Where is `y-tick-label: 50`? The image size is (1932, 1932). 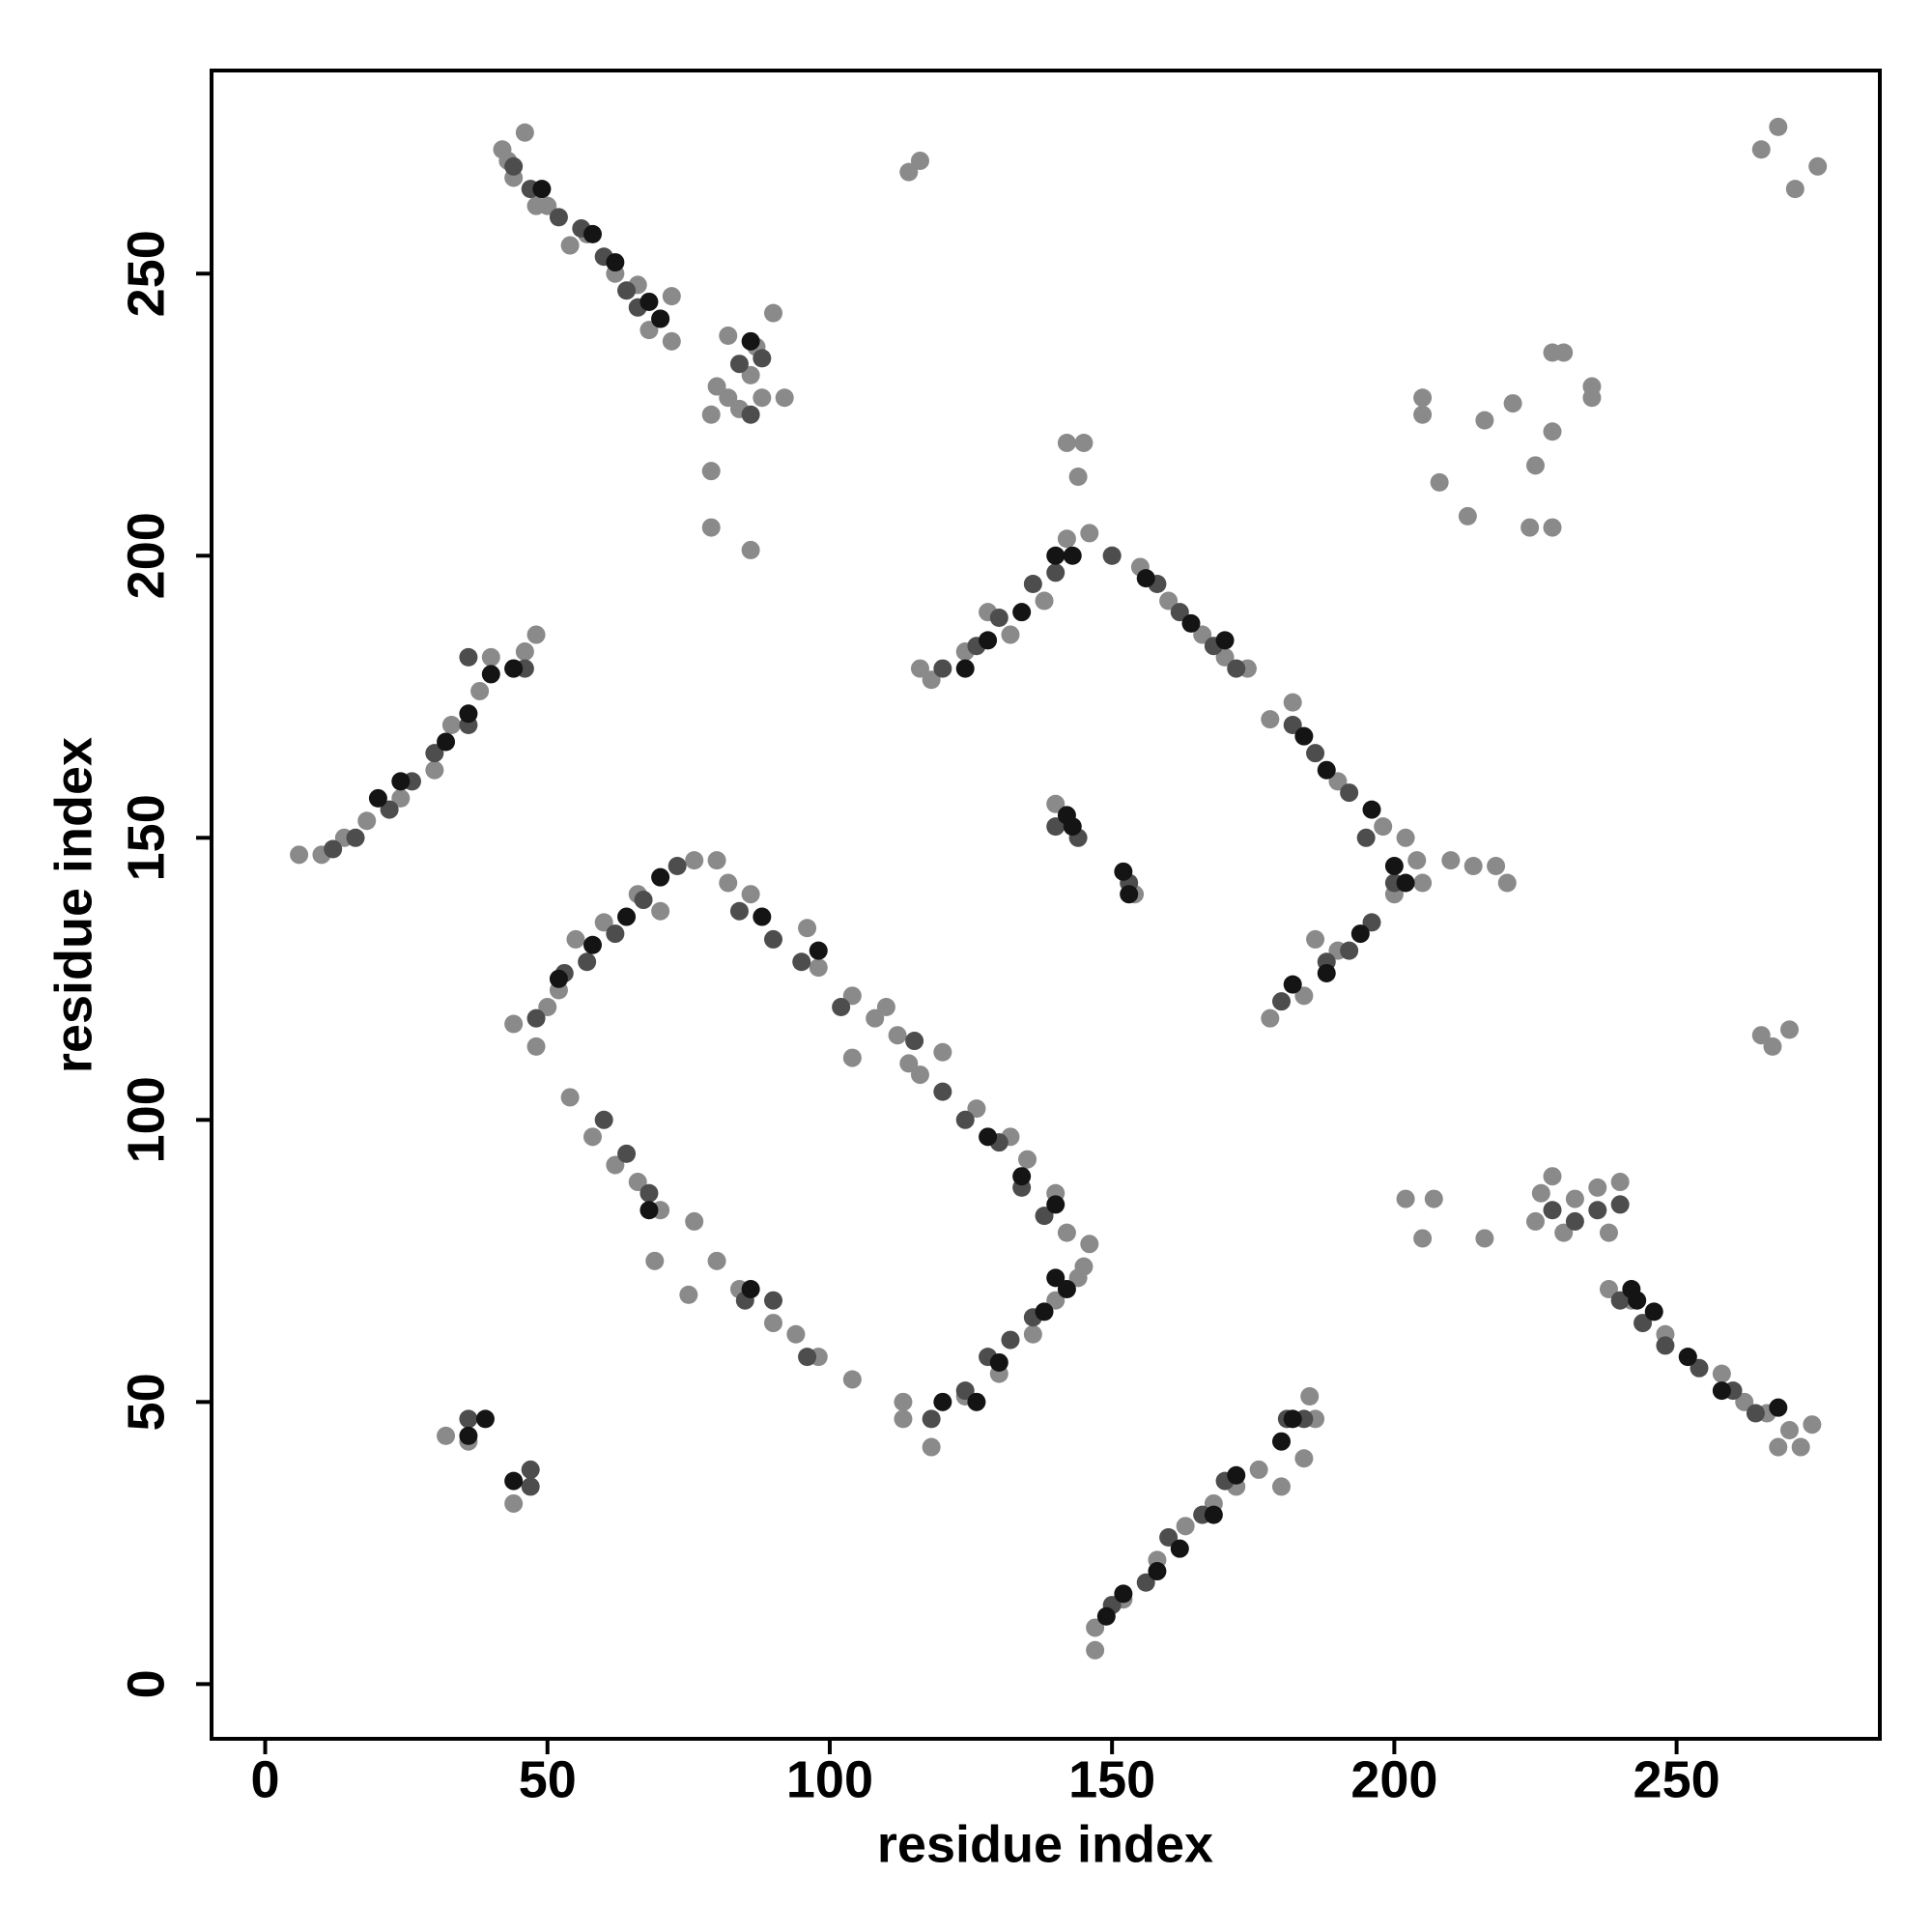 y-tick-label: 50 is located at coordinates (146, 1402).